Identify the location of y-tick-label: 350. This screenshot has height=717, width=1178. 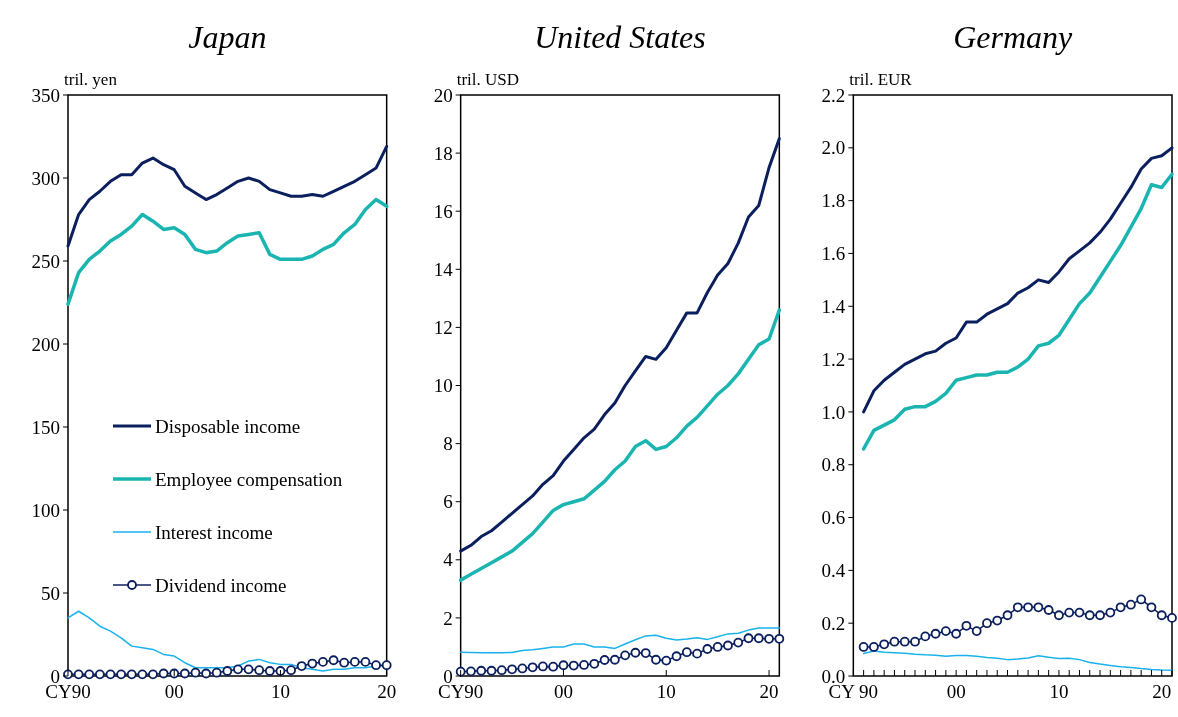
(45, 95).